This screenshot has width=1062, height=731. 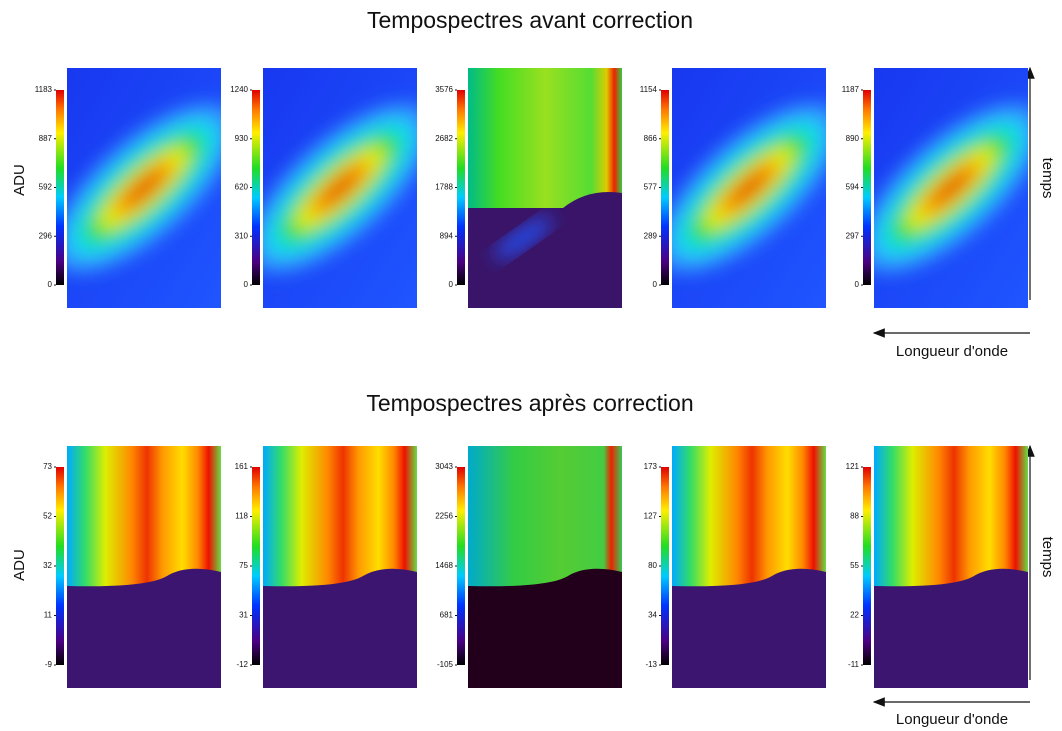 I want to click on colorbar-tick-label: -9, so click(x=49, y=664).